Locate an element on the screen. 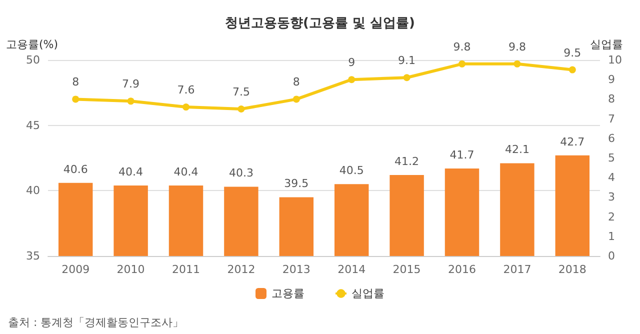 The width and height of the screenshot is (640, 334). y2-tick-label: 4 is located at coordinates (611, 177).